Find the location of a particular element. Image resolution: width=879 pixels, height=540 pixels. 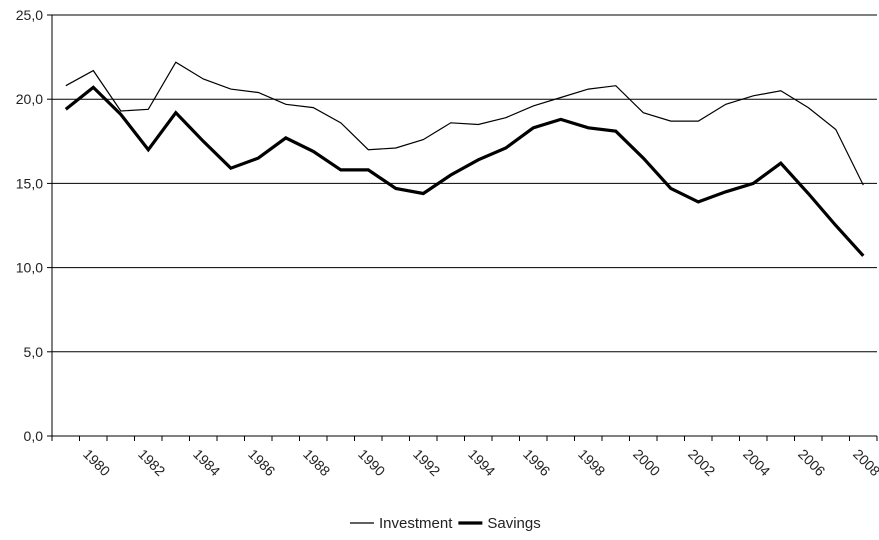

y-tick-label: 15,0 is located at coordinates (29, 183).